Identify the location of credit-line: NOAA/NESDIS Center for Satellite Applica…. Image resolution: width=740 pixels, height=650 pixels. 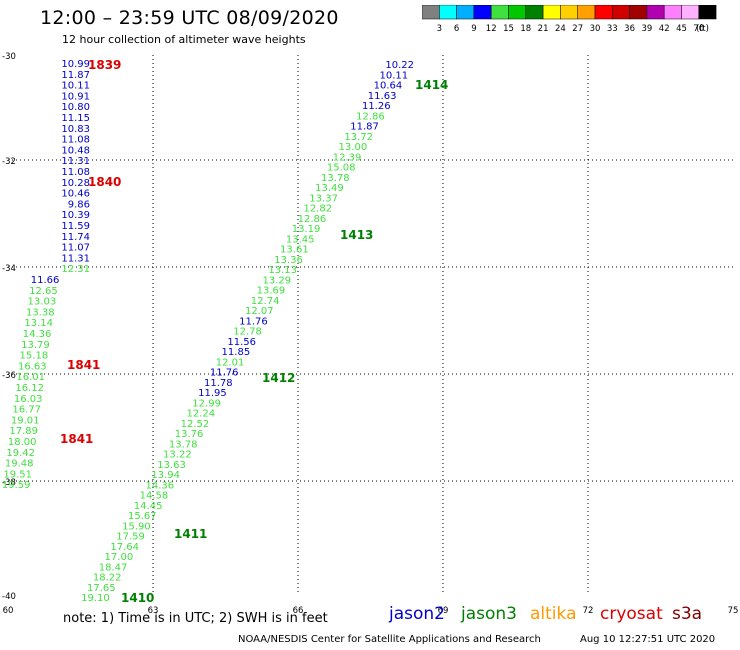
(389, 639).